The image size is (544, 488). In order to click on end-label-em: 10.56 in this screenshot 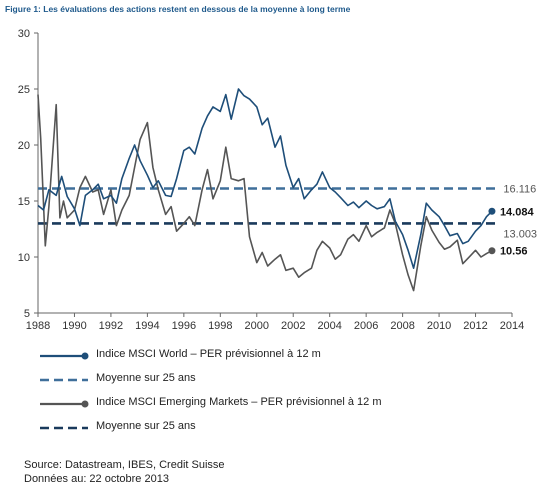, I will do `click(514, 252)`.